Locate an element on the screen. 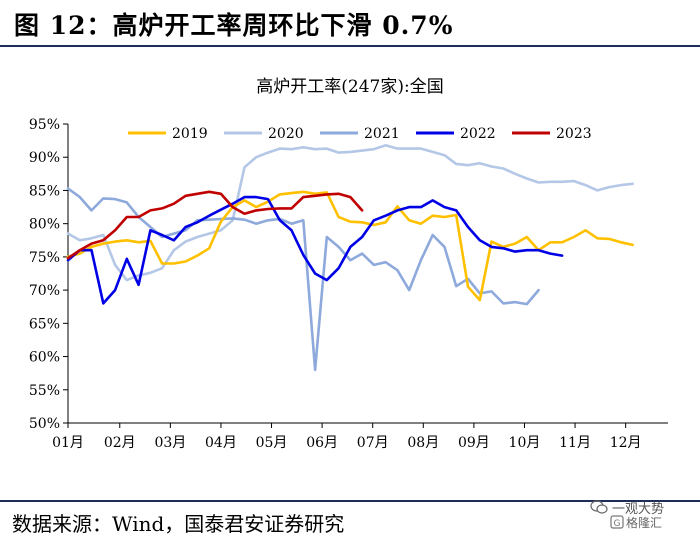 The height and width of the screenshot is (537, 700). wechat-icon is located at coordinates (599, 507).